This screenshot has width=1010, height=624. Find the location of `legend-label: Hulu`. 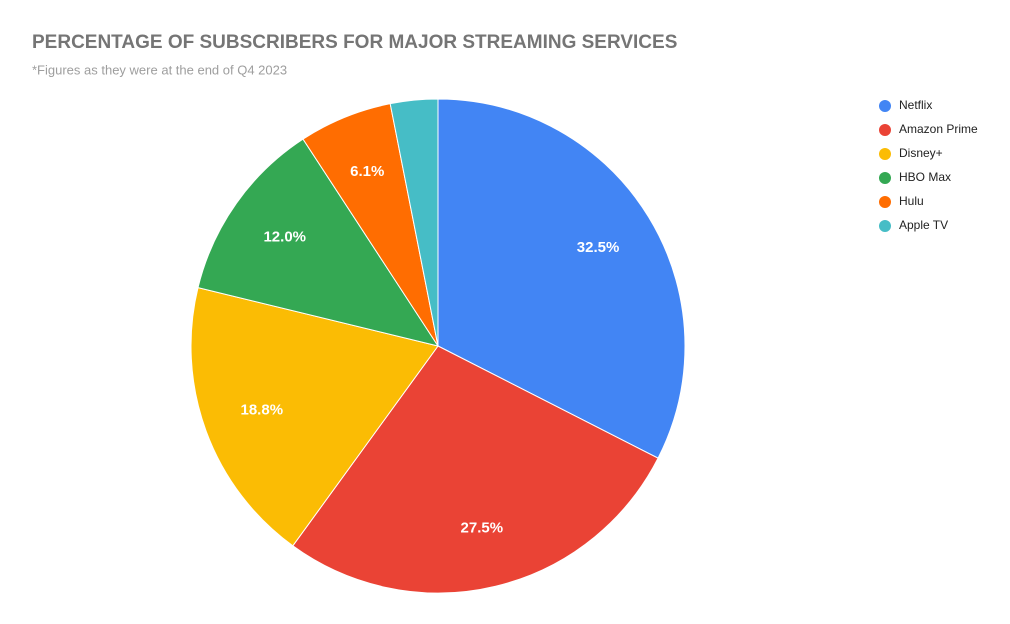

legend-label: Hulu is located at coordinates (911, 201).